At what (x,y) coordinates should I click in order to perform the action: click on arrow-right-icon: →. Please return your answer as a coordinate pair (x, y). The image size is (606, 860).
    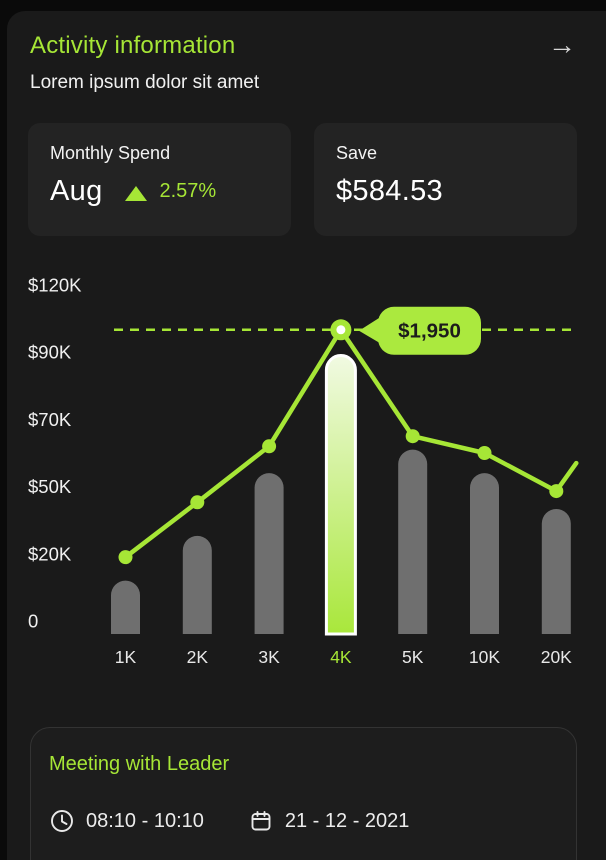
    Looking at the image, I should click on (562, 44).